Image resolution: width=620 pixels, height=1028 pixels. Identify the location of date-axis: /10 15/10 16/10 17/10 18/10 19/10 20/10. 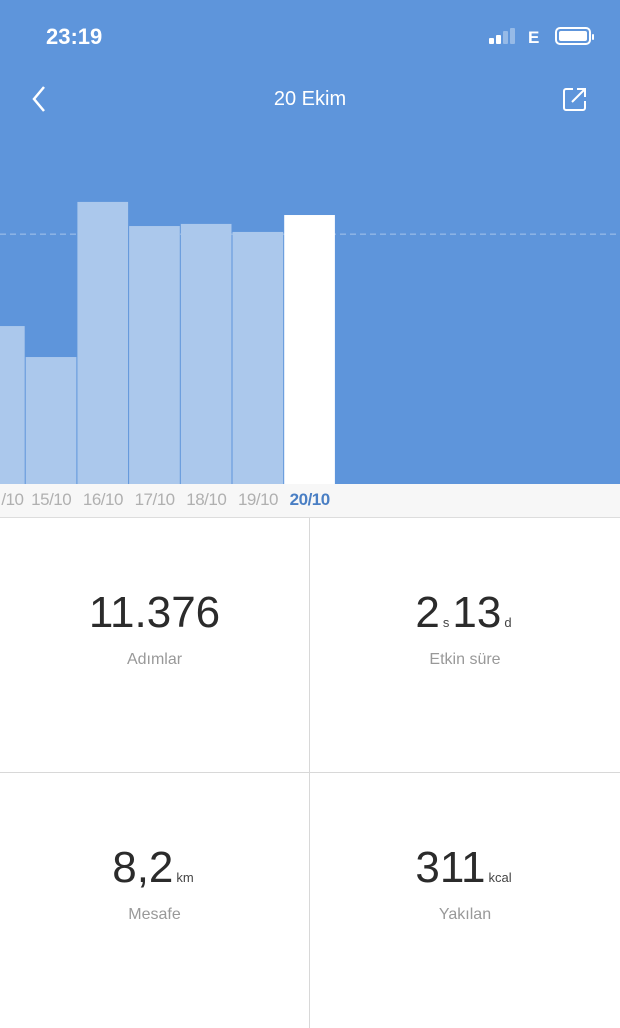
(310, 501).